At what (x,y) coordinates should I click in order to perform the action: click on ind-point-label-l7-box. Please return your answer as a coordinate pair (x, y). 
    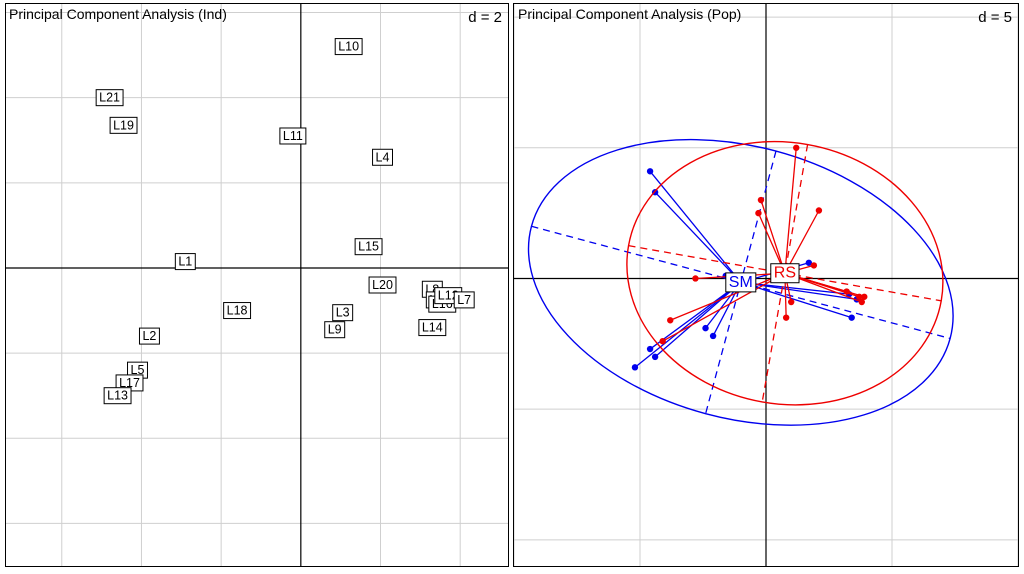
    Looking at the image, I should click on (464, 300).